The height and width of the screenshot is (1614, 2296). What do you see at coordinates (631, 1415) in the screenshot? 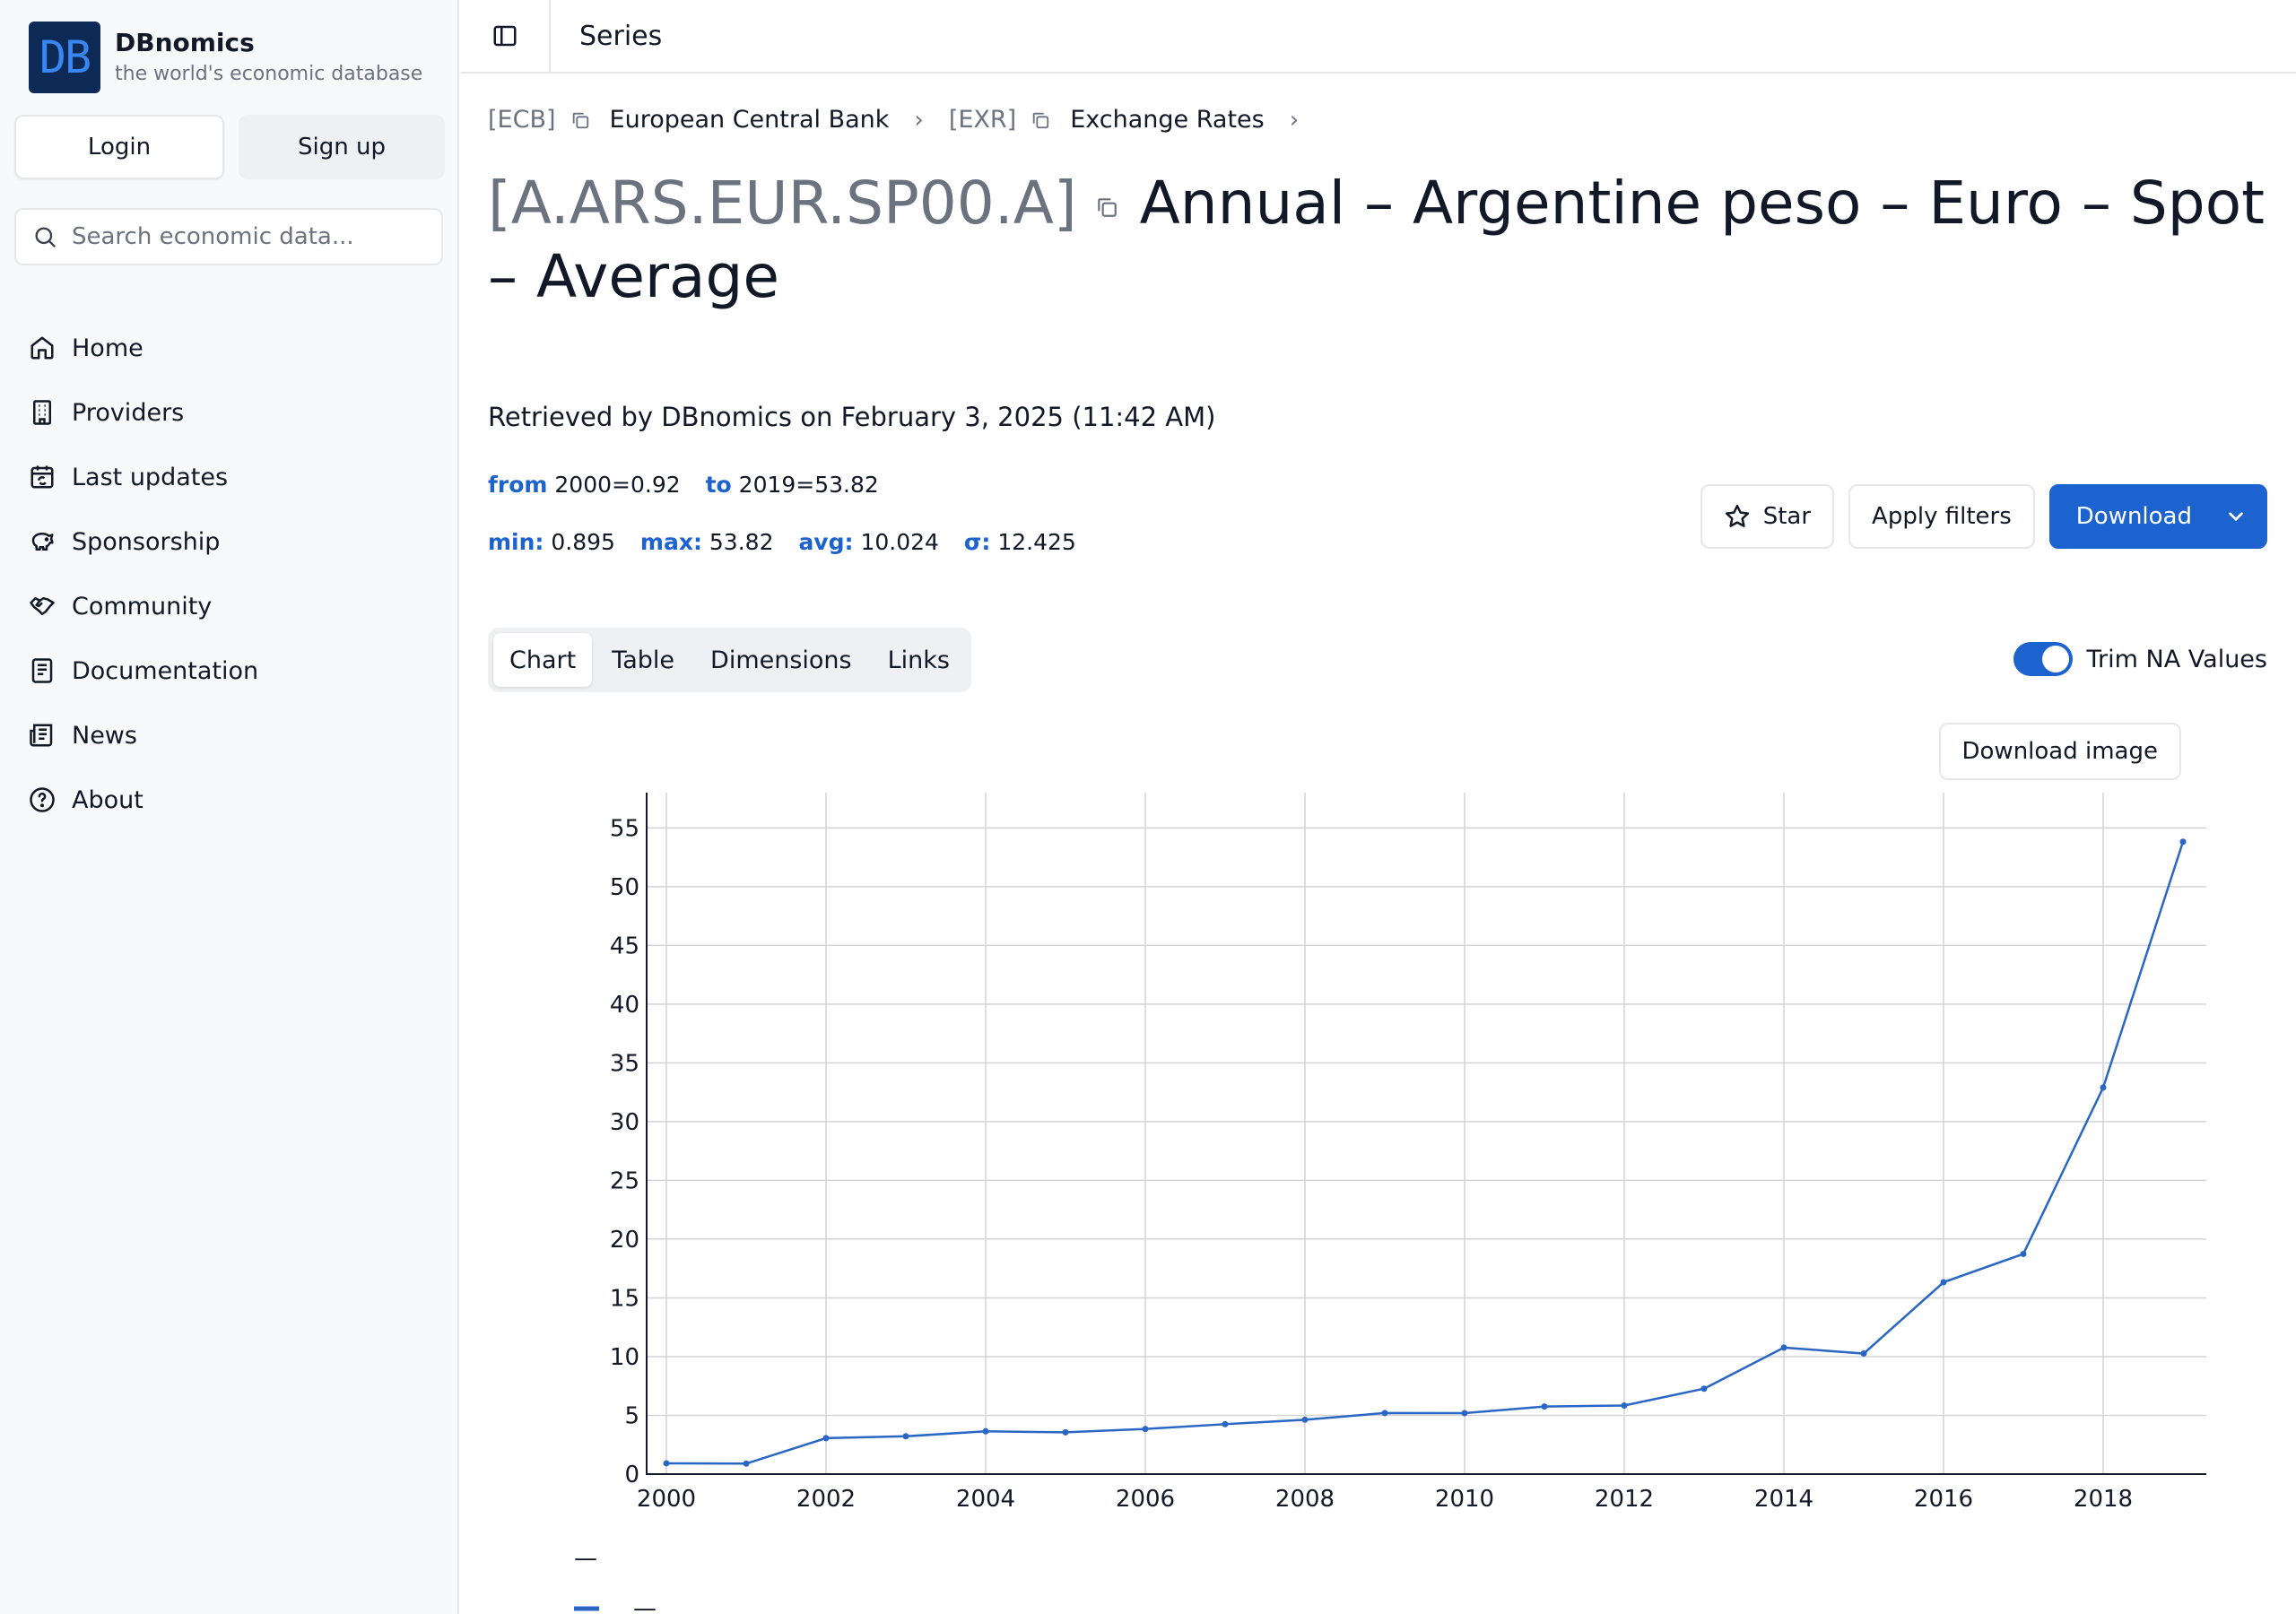
I see `y-tick-label: 5` at bounding box center [631, 1415].